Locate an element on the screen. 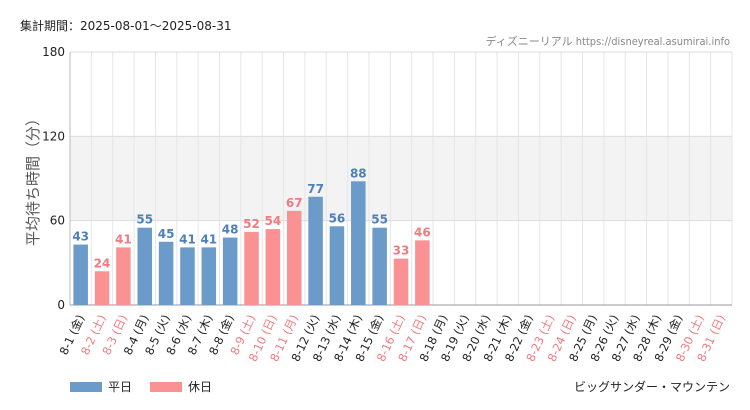 The width and height of the screenshot is (750, 410). legend-weekday: 平日 is located at coordinates (101, 386).